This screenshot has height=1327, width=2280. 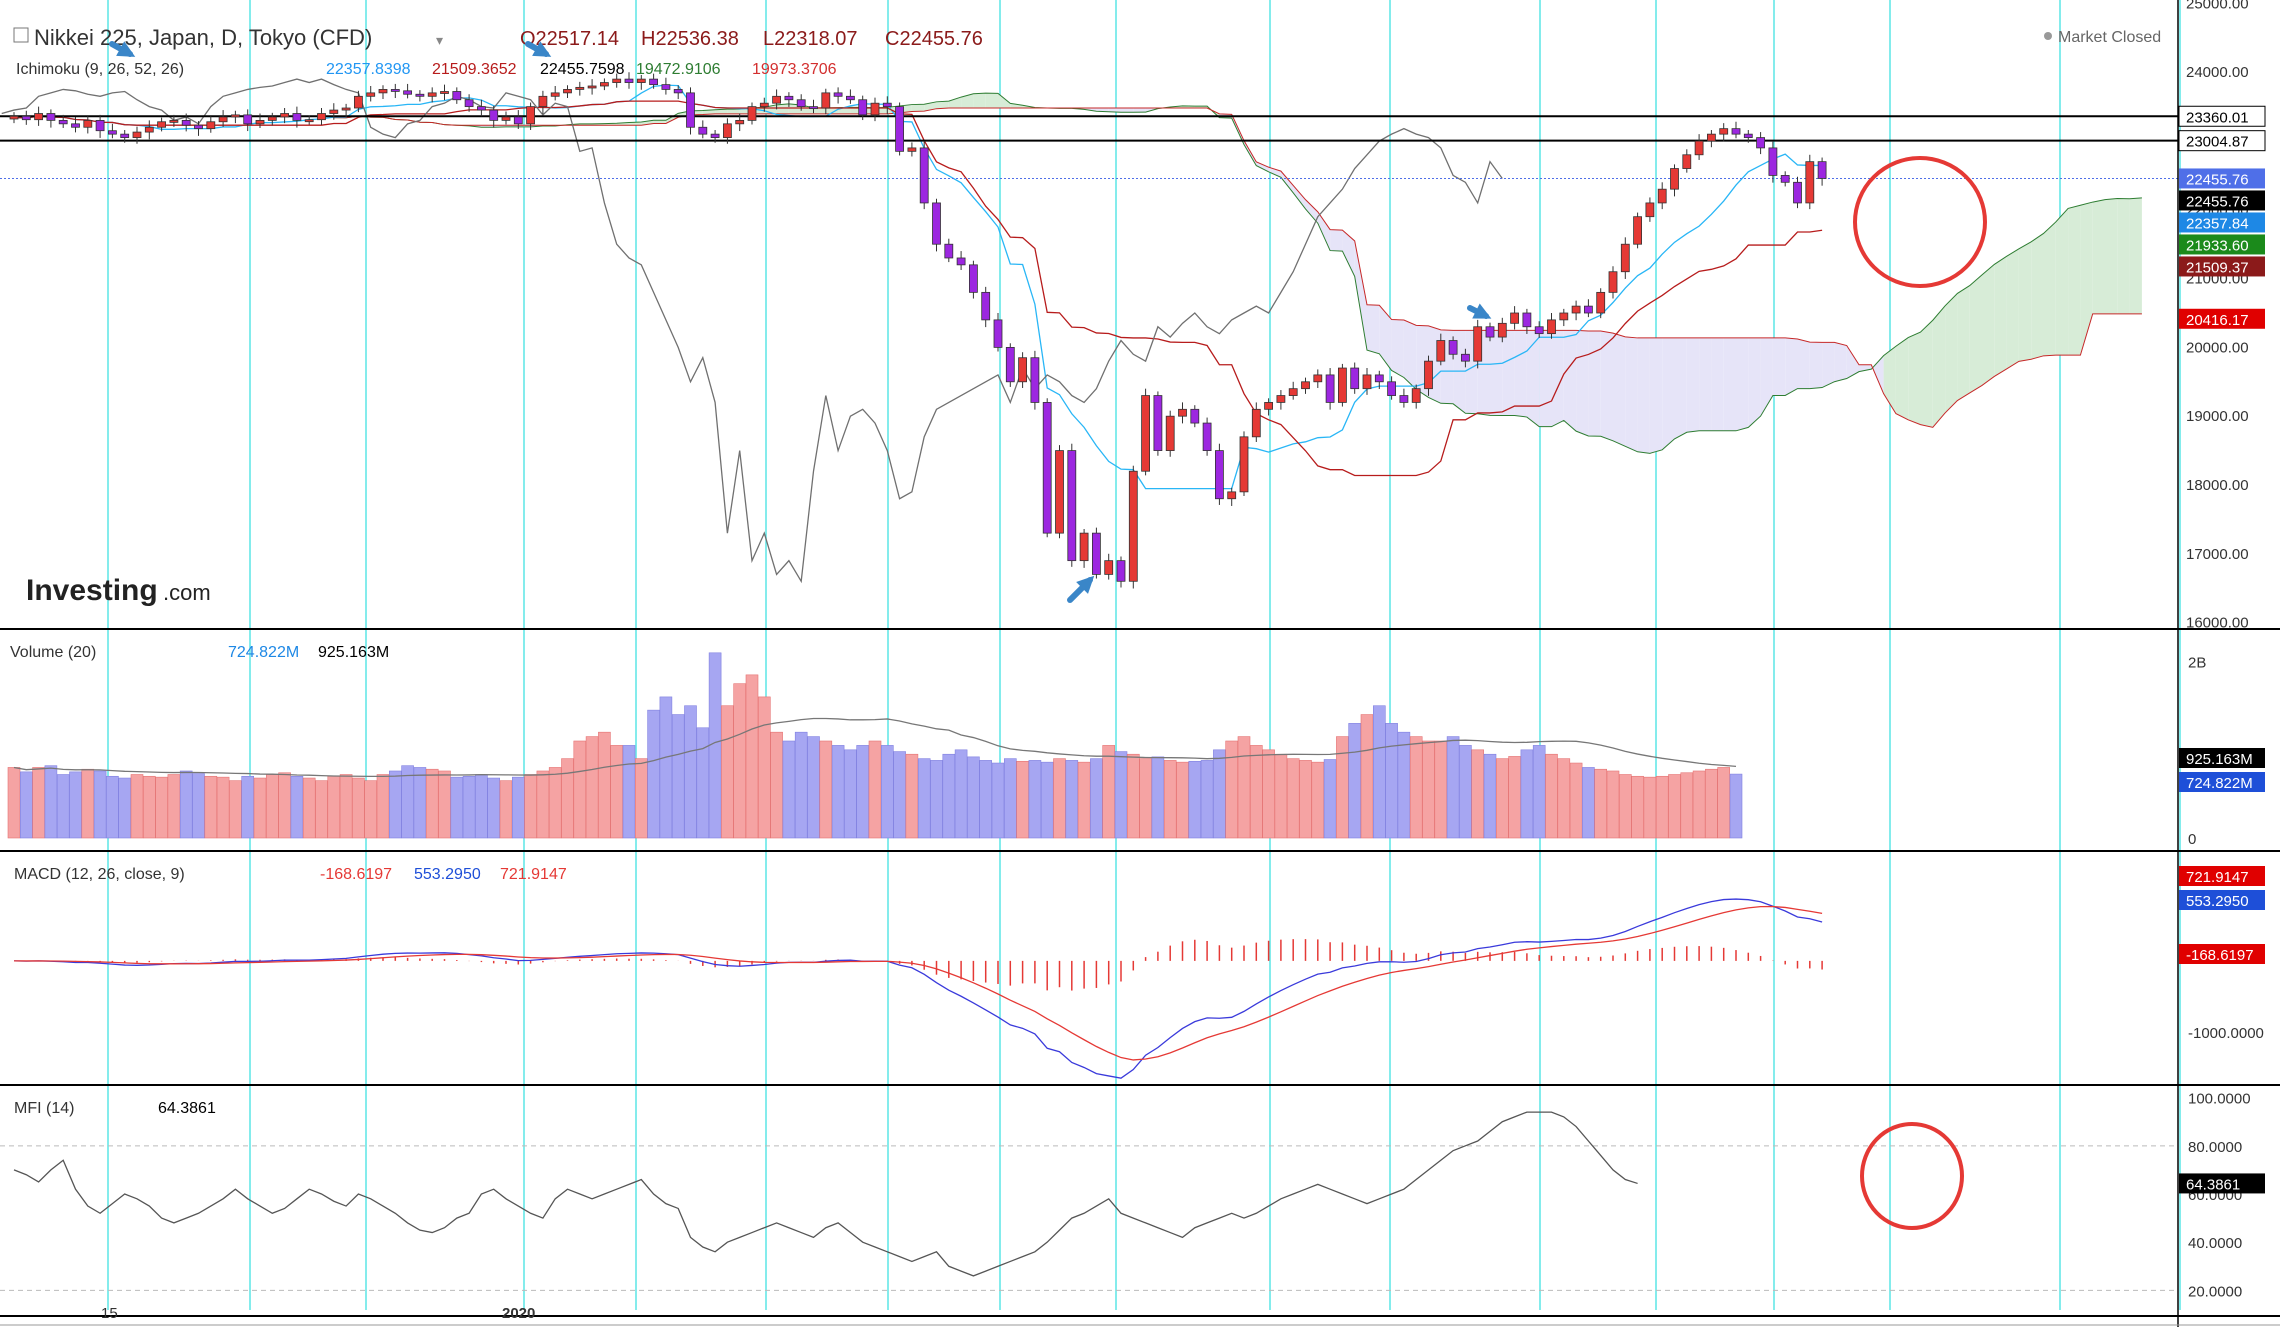 What do you see at coordinates (44, 1108) in the screenshot?
I see `mfi-label: MFI (14)` at bounding box center [44, 1108].